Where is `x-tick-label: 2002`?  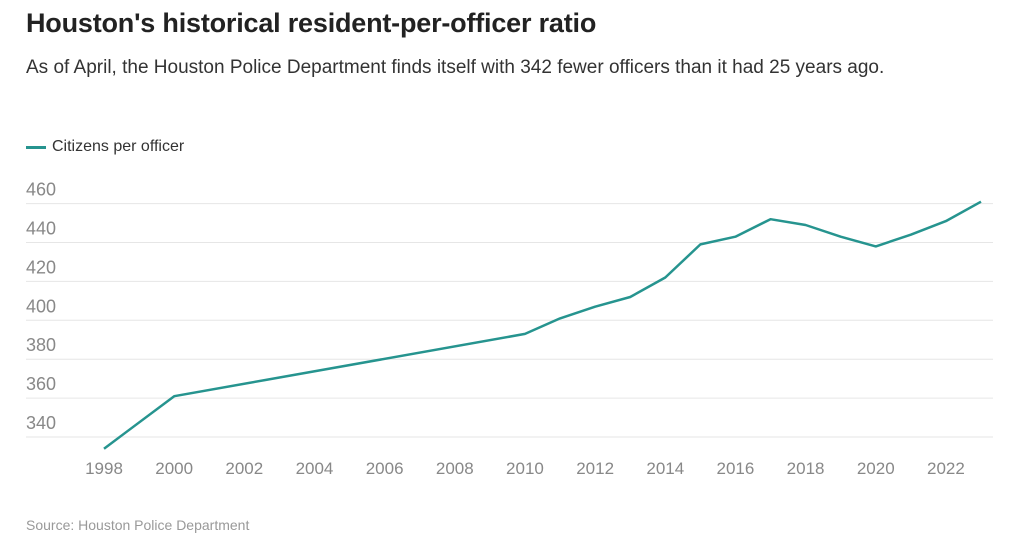 x-tick-label: 2002 is located at coordinates (244, 468).